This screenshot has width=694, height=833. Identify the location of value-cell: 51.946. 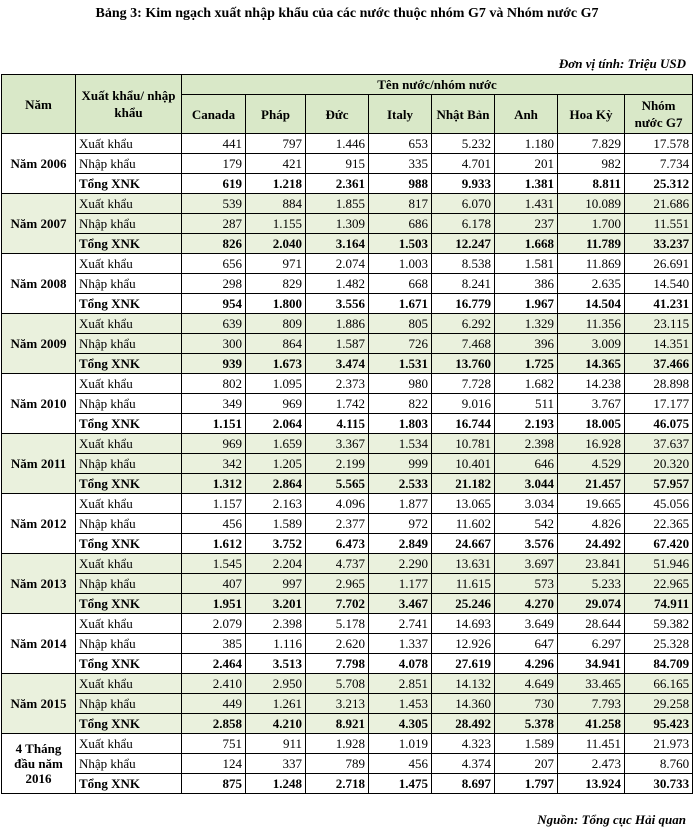
(658, 563).